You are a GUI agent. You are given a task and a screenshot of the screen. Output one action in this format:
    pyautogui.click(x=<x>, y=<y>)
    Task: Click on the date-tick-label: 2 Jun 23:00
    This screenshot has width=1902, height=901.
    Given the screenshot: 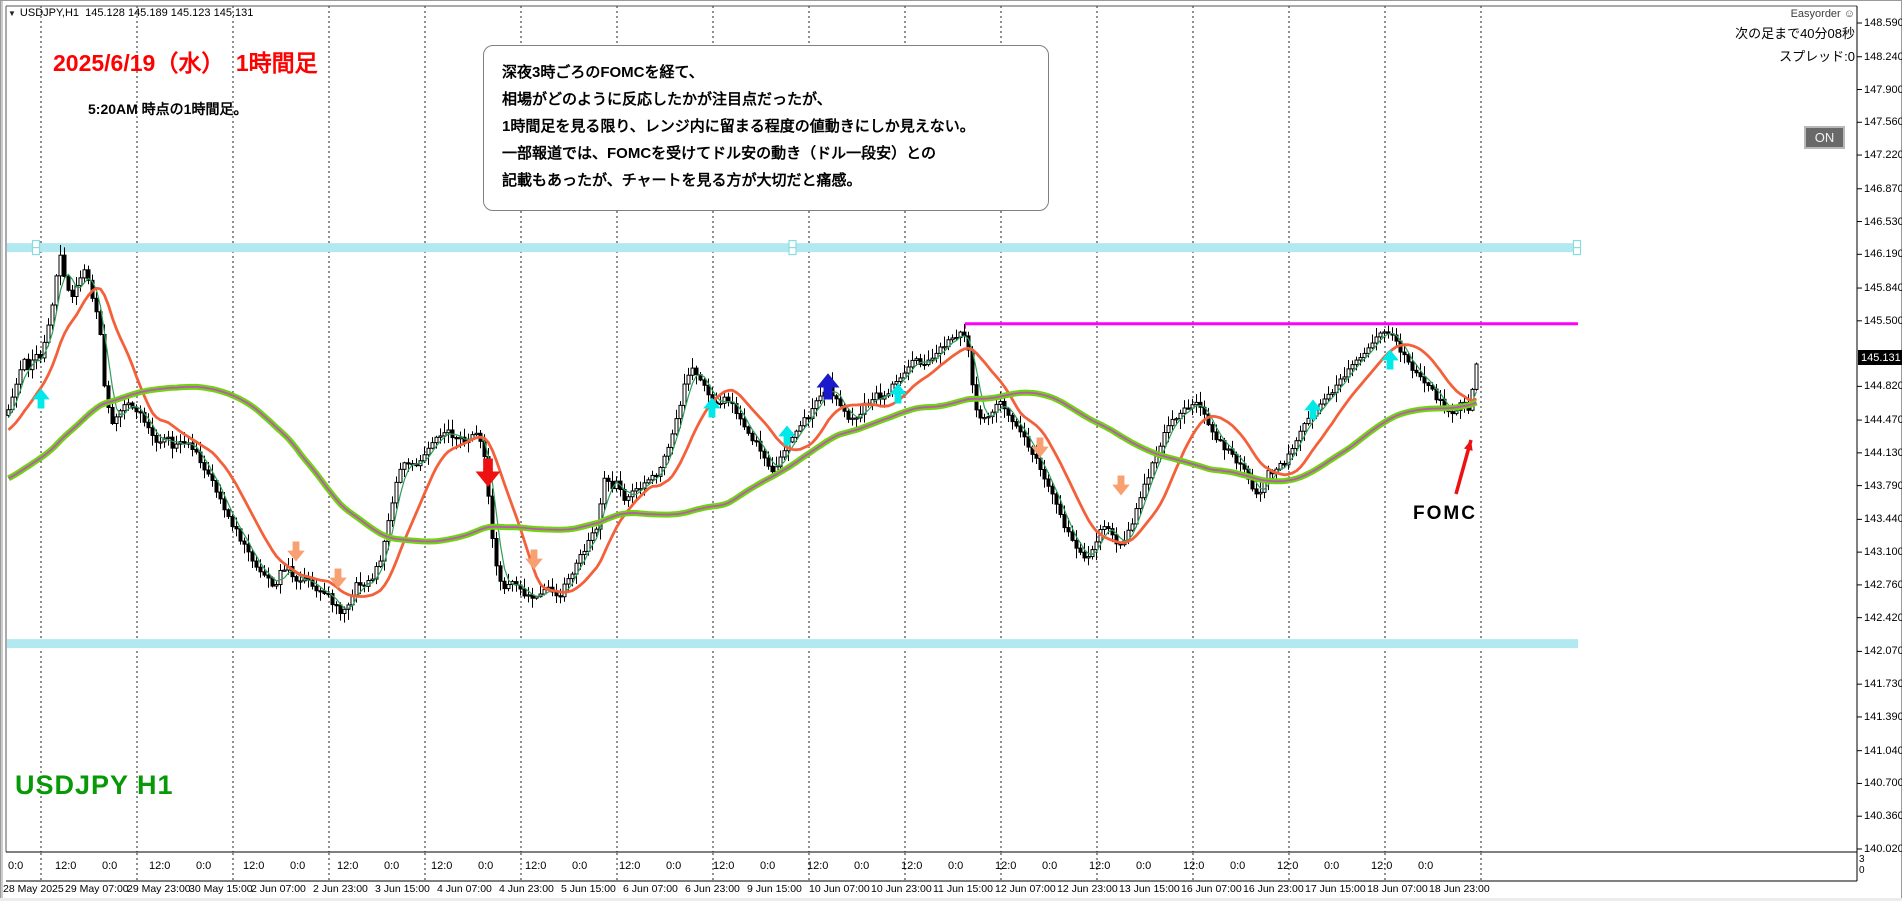 What is the action you would take?
    pyautogui.click(x=340, y=889)
    